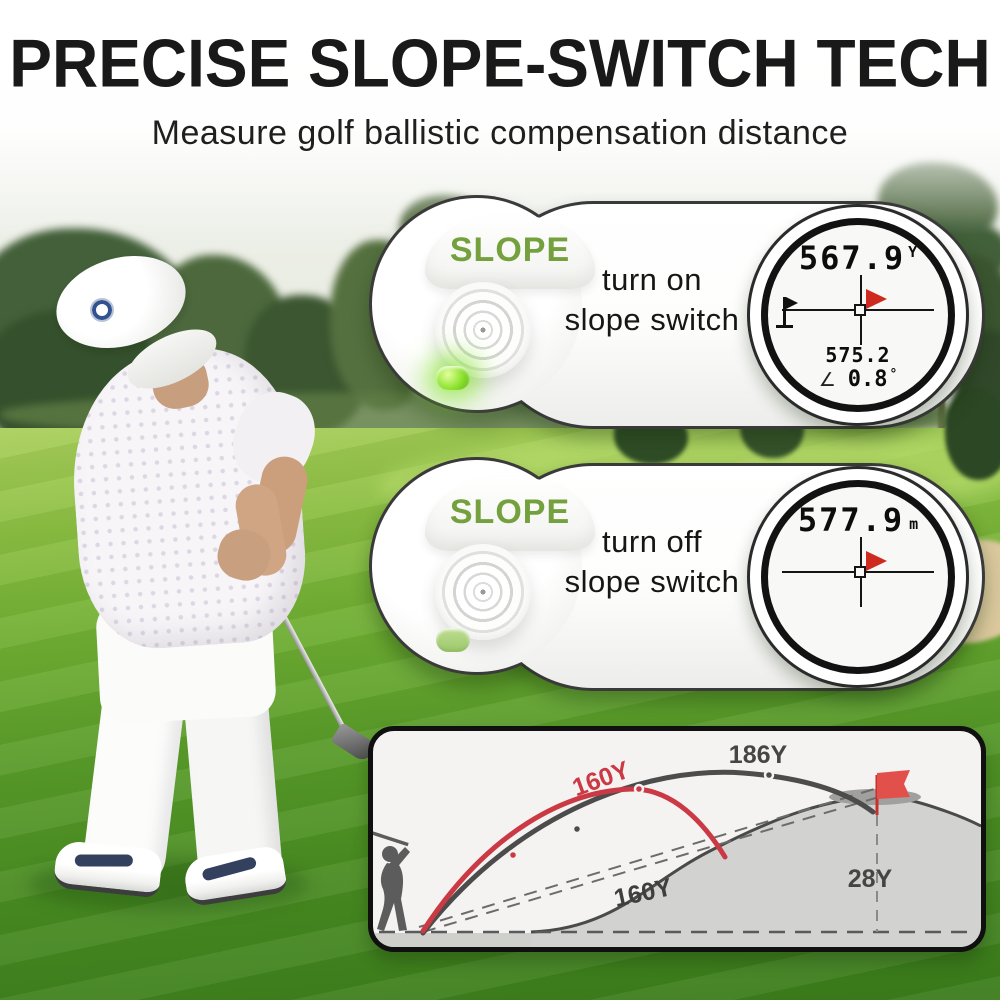 This screenshot has height=1000, width=1000. What do you see at coordinates (758, 755) in the screenshot?
I see `actual-distance-label: 186Y` at bounding box center [758, 755].